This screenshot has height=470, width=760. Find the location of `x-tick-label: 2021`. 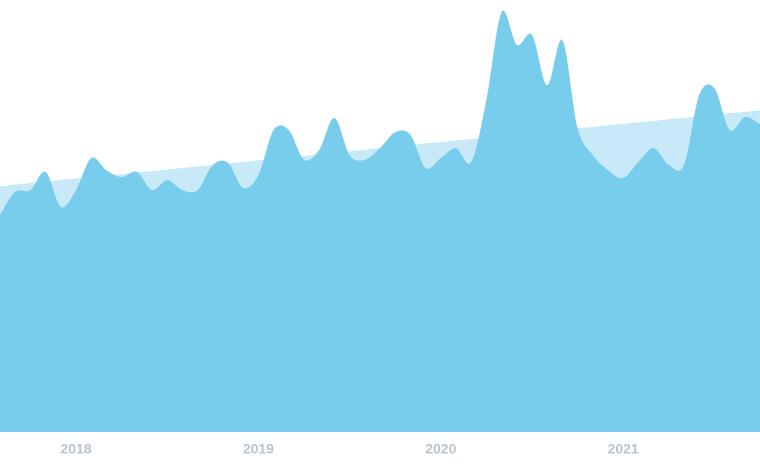

x-tick-label: 2021 is located at coordinates (623, 449).